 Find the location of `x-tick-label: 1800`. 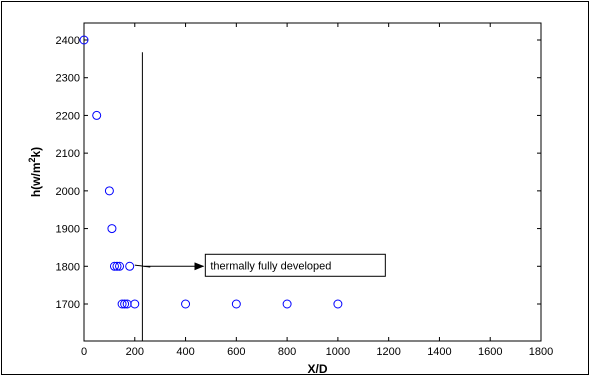

x-tick-label: 1800 is located at coordinates (541, 352).